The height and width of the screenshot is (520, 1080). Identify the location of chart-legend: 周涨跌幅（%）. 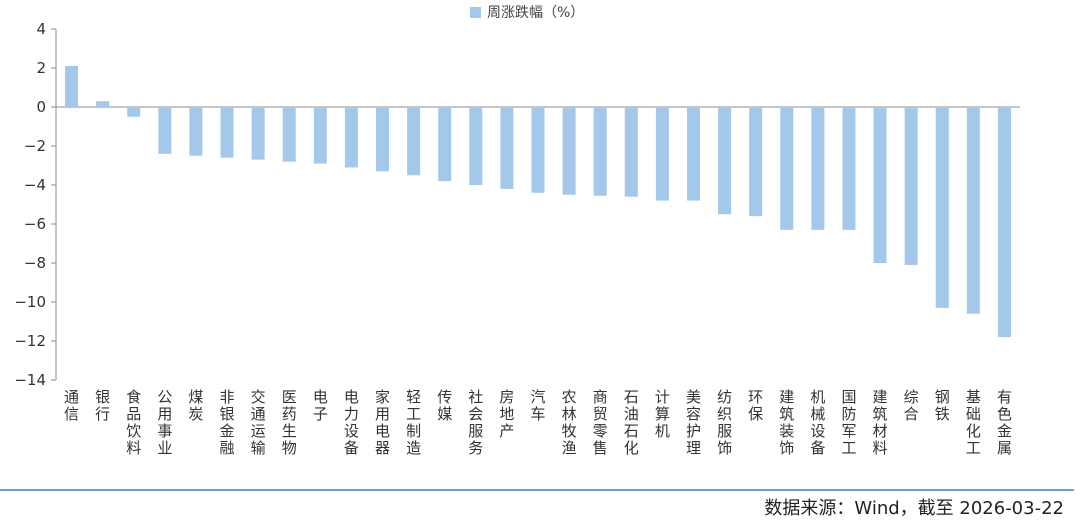
(527, 12).